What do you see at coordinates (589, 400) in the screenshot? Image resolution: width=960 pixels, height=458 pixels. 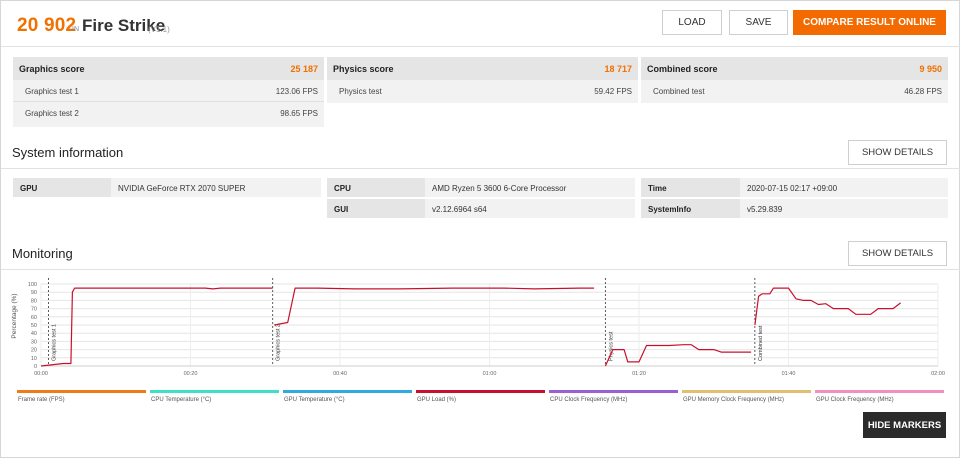 I see `legend-label: CPU Clock Frequency (MHz)` at bounding box center [589, 400].